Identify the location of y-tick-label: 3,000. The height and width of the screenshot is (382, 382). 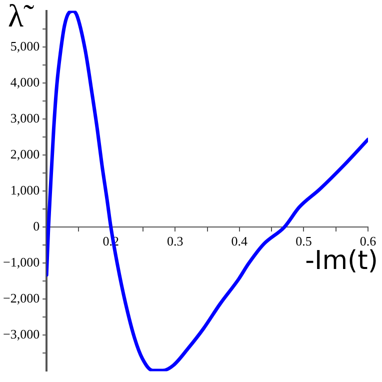
(25, 118).